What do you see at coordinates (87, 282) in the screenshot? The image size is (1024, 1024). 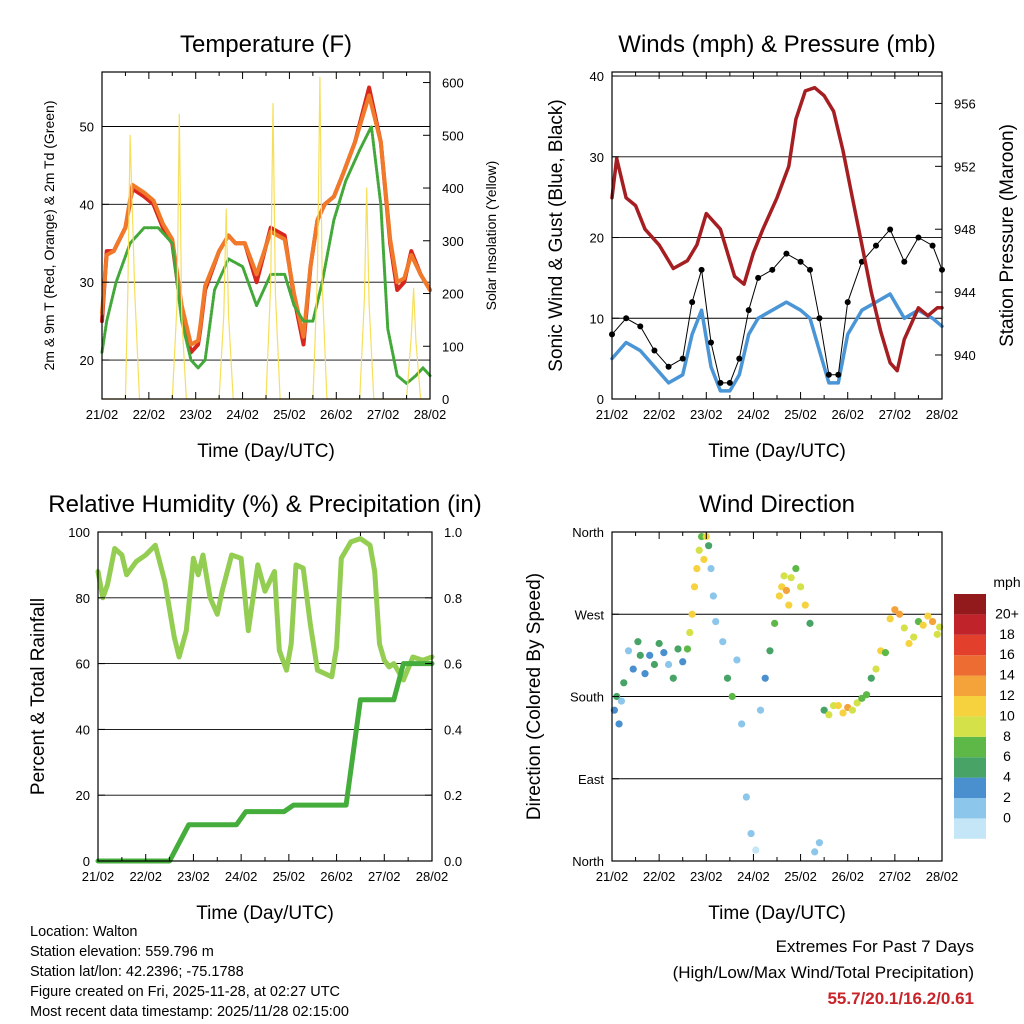 I see `panel1-ytick-label: 30` at bounding box center [87, 282].